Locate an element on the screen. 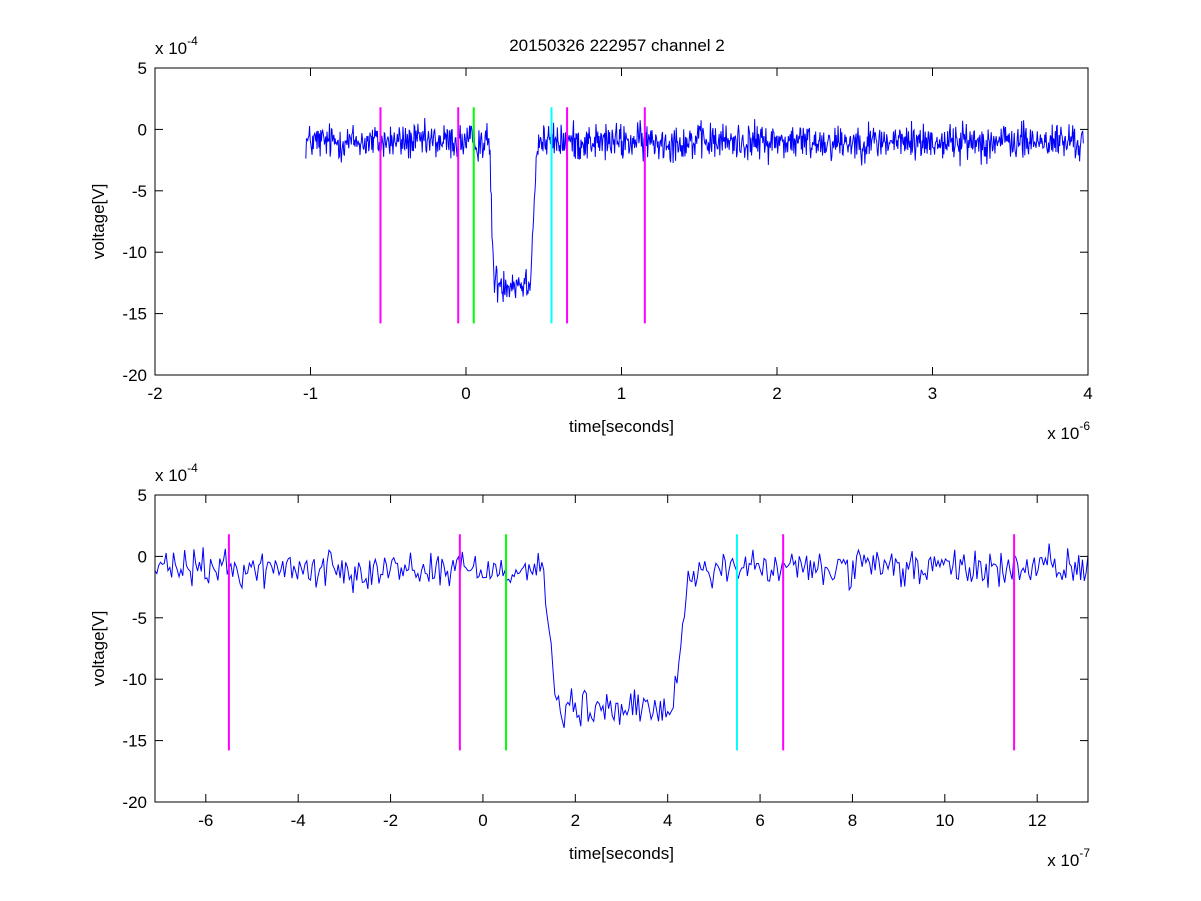  x-tick-label: -4 is located at coordinates (298, 820).